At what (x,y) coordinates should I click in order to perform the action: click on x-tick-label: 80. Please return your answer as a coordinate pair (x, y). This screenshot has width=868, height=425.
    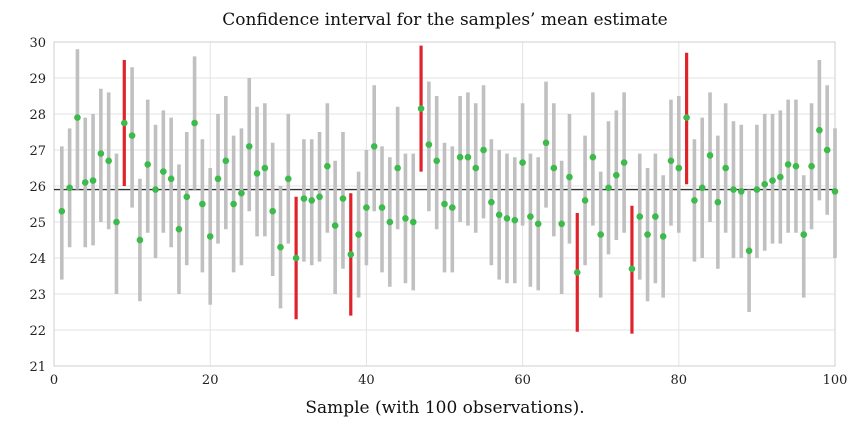
    Looking at the image, I should click on (679, 380).